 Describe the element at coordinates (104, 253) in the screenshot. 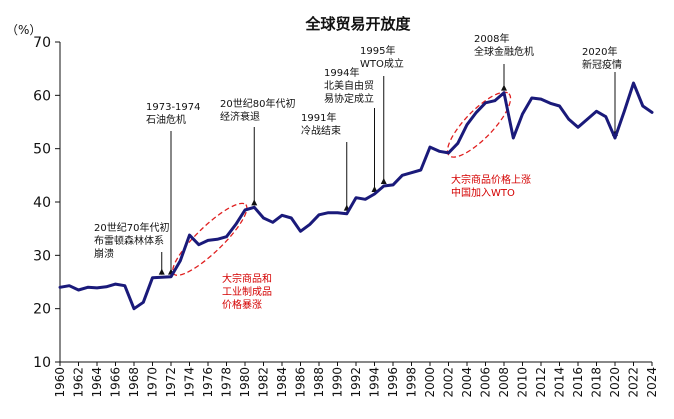

I see `annotation-text: 崩溃` at that location.